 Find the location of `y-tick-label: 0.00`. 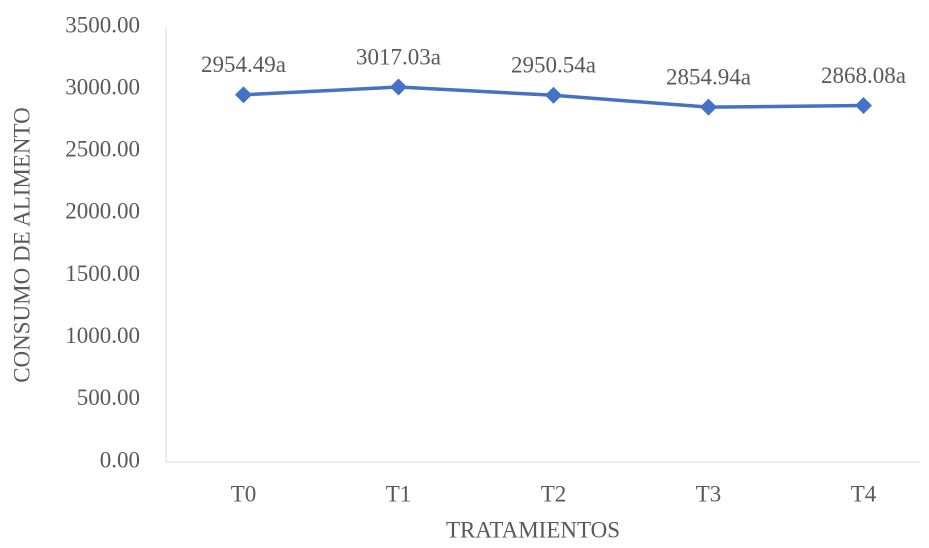

y-tick-label: 0.00 is located at coordinates (120, 459).